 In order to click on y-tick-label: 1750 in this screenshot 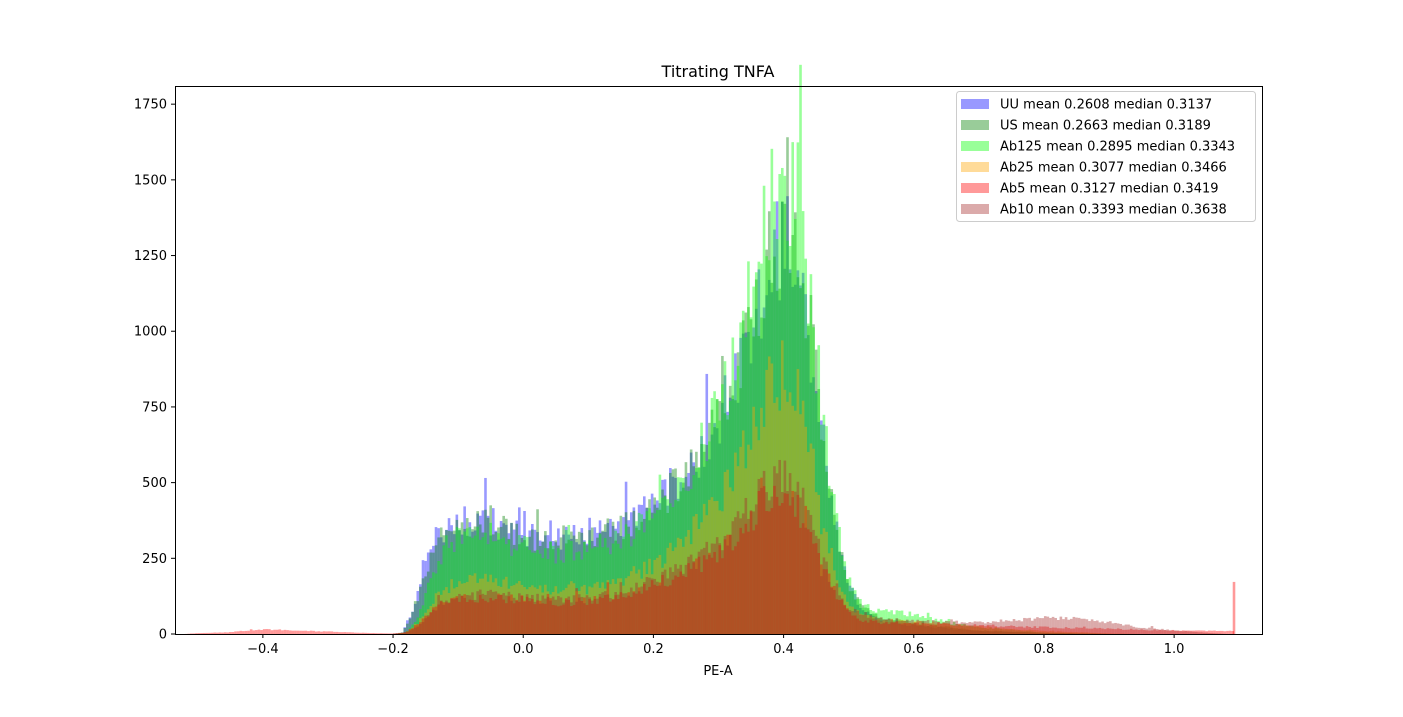, I will do `click(150, 105)`.